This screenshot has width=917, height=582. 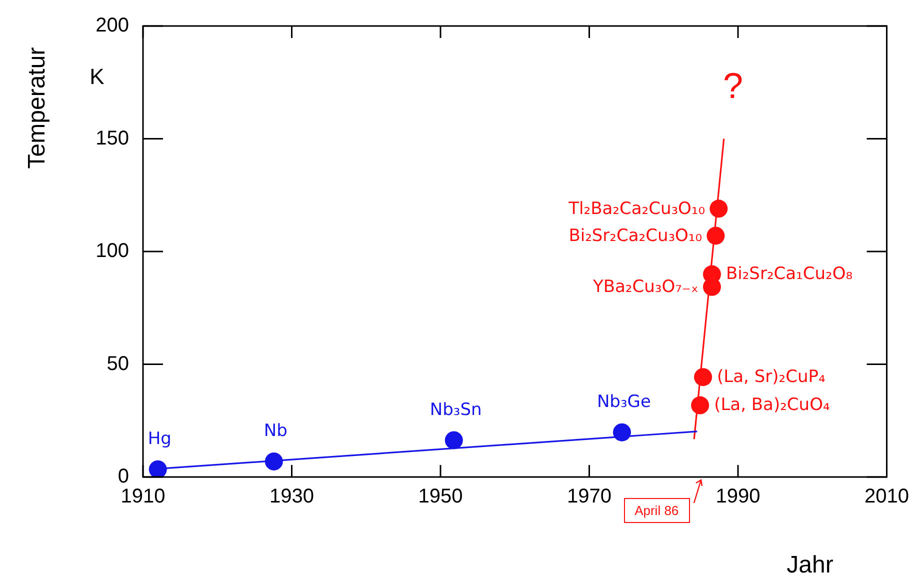 I want to click on y-tick-label: 150, so click(x=112, y=138).